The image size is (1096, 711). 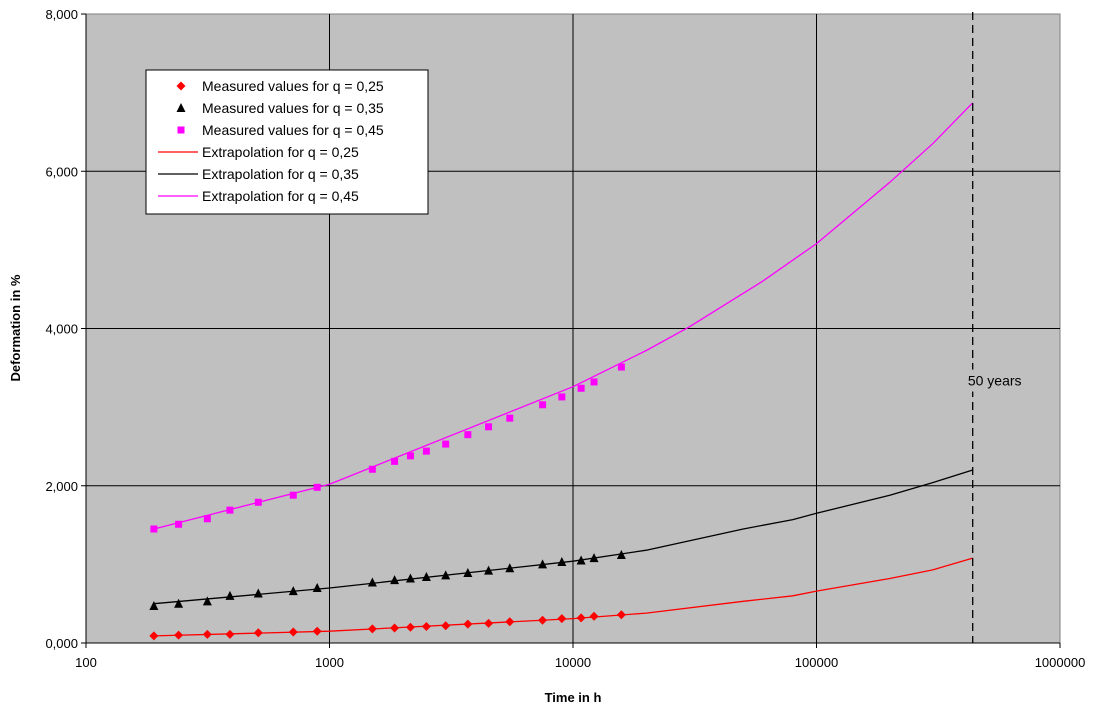 I want to click on y-tick-label: 4,000, so click(x=61, y=329).